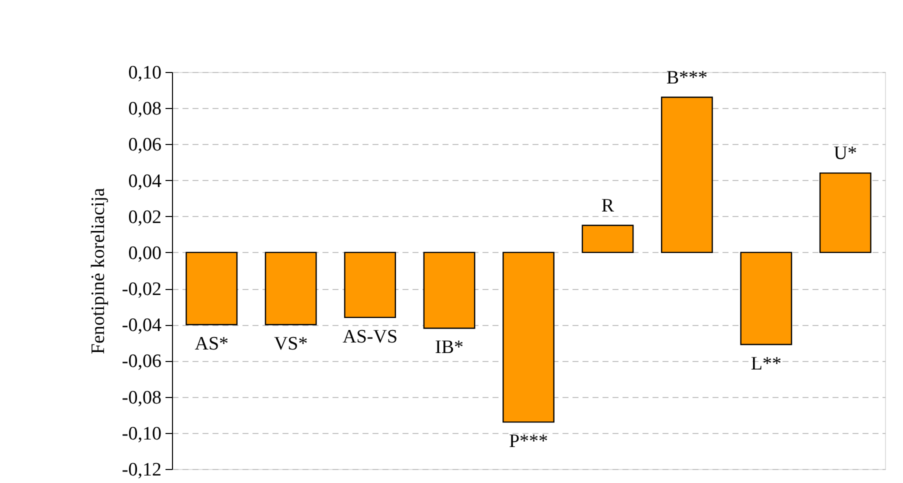 This screenshot has height=483, width=903. What do you see at coordinates (142, 470) in the screenshot?
I see `y-tick-label: -0,12` at bounding box center [142, 470].